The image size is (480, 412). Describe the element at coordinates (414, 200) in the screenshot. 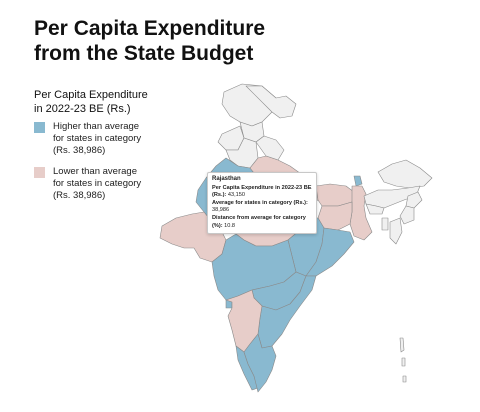

I see `state-nagaland` at that location.